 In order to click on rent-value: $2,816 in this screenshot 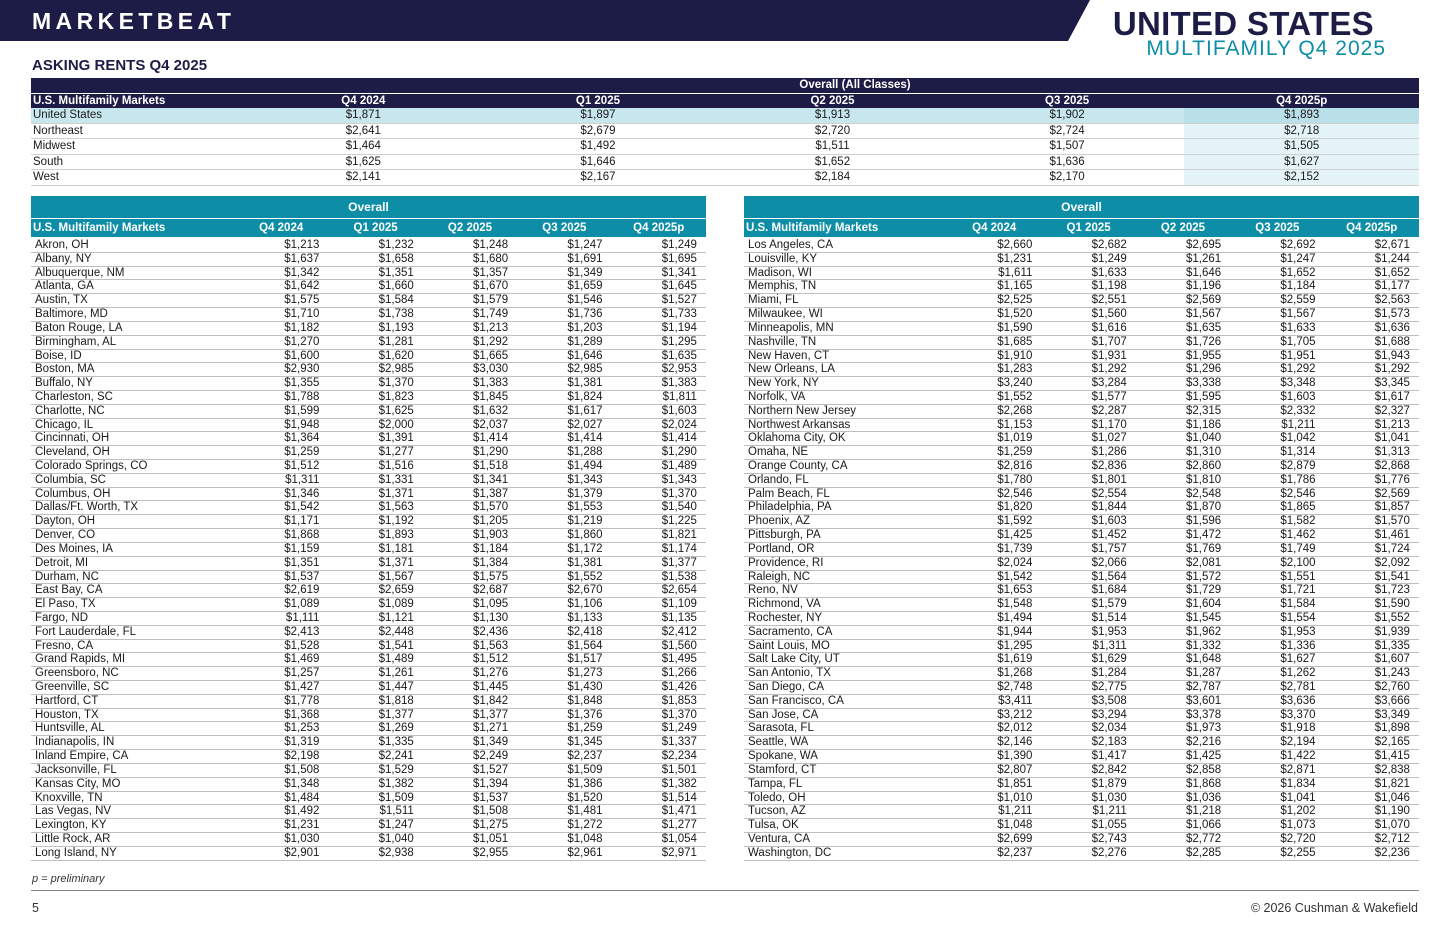, I will do `click(1015, 466)`.